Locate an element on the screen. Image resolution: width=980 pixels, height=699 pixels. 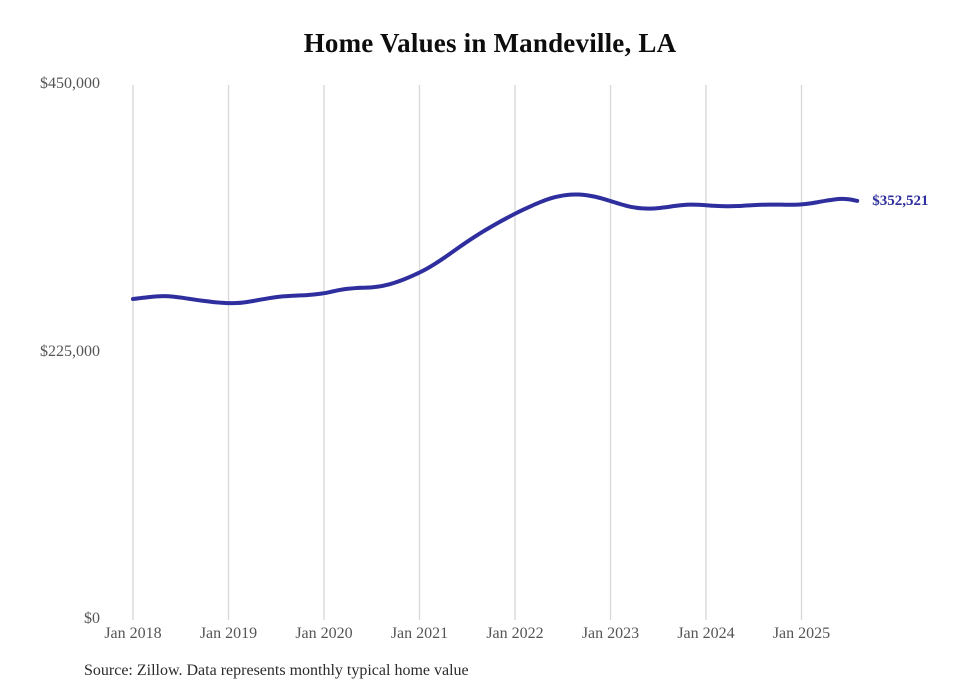
y-tick-label: $450,000 is located at coordinates (70, 83).